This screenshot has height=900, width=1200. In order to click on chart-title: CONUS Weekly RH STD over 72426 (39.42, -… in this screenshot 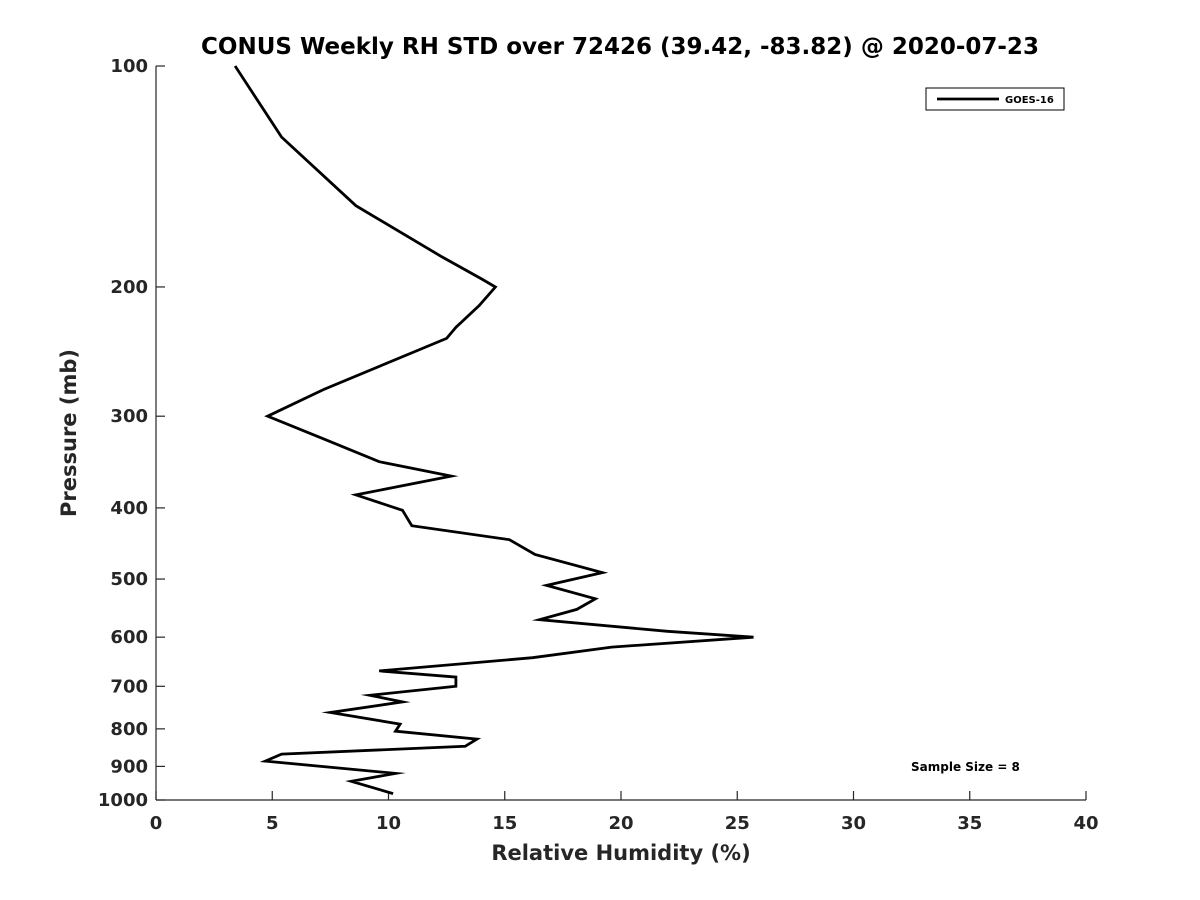, I will do `click(620, 47)`.